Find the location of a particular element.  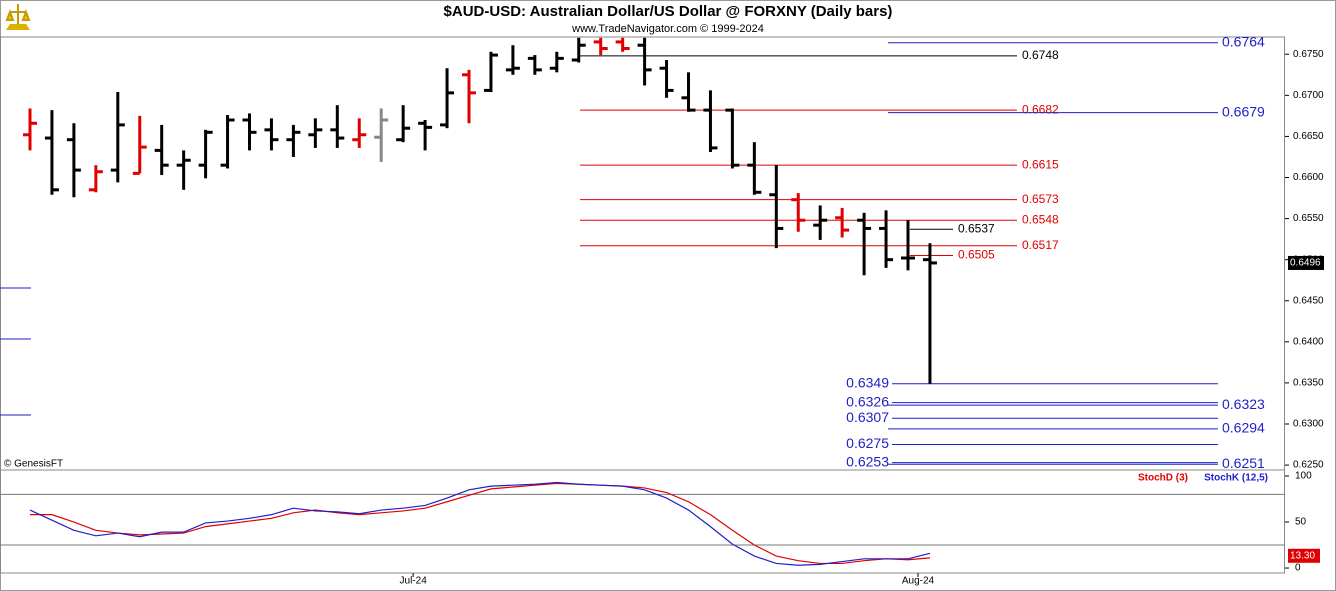

level-label: 0.6615 is located at coordinates (1040, 164).